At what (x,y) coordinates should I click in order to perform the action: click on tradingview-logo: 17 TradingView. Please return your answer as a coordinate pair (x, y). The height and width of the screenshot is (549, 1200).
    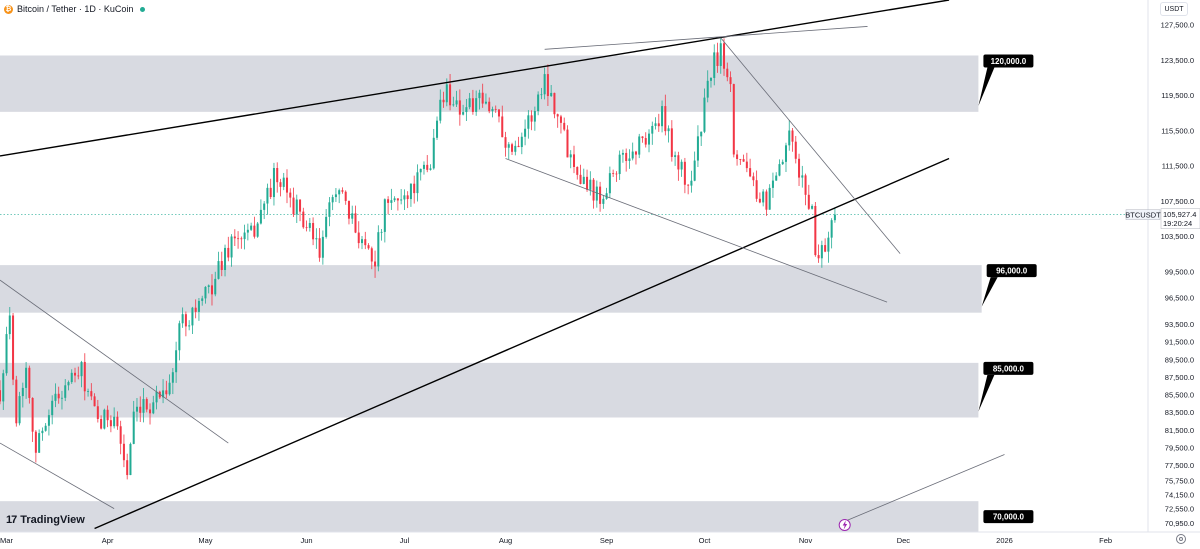
    Looking at the image, I should click on (45, 520).